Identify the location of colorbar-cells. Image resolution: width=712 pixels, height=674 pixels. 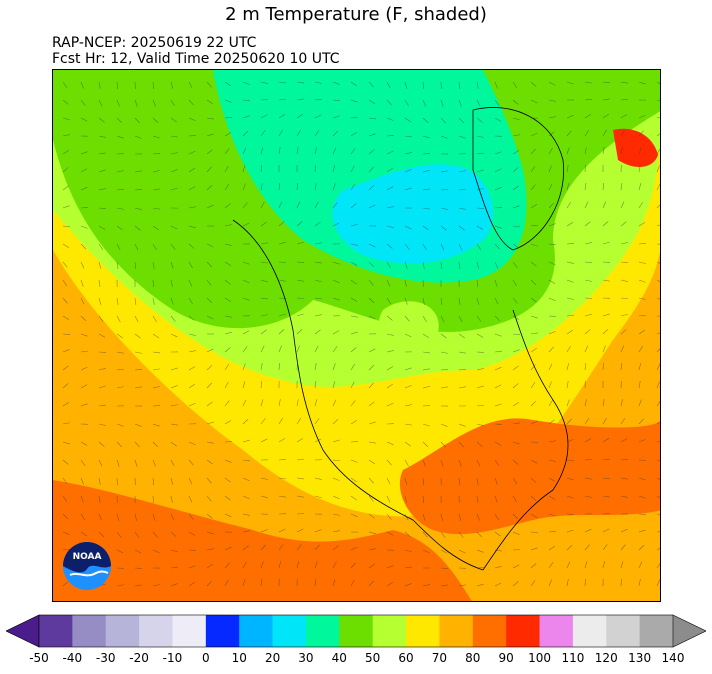
(356, 631).